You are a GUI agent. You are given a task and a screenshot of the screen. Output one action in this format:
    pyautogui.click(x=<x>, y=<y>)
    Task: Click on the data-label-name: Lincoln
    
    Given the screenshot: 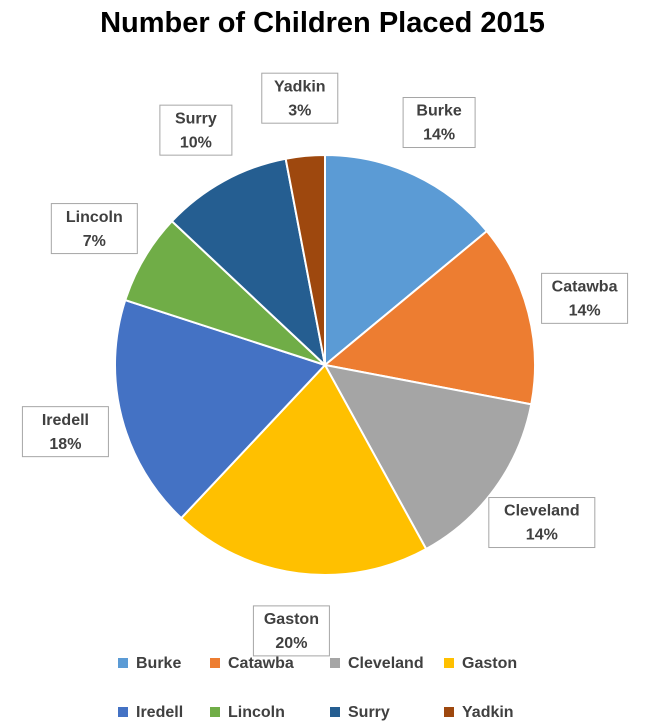 What is the action you would take?
    pyautogui.click(x=94, y=217)
    